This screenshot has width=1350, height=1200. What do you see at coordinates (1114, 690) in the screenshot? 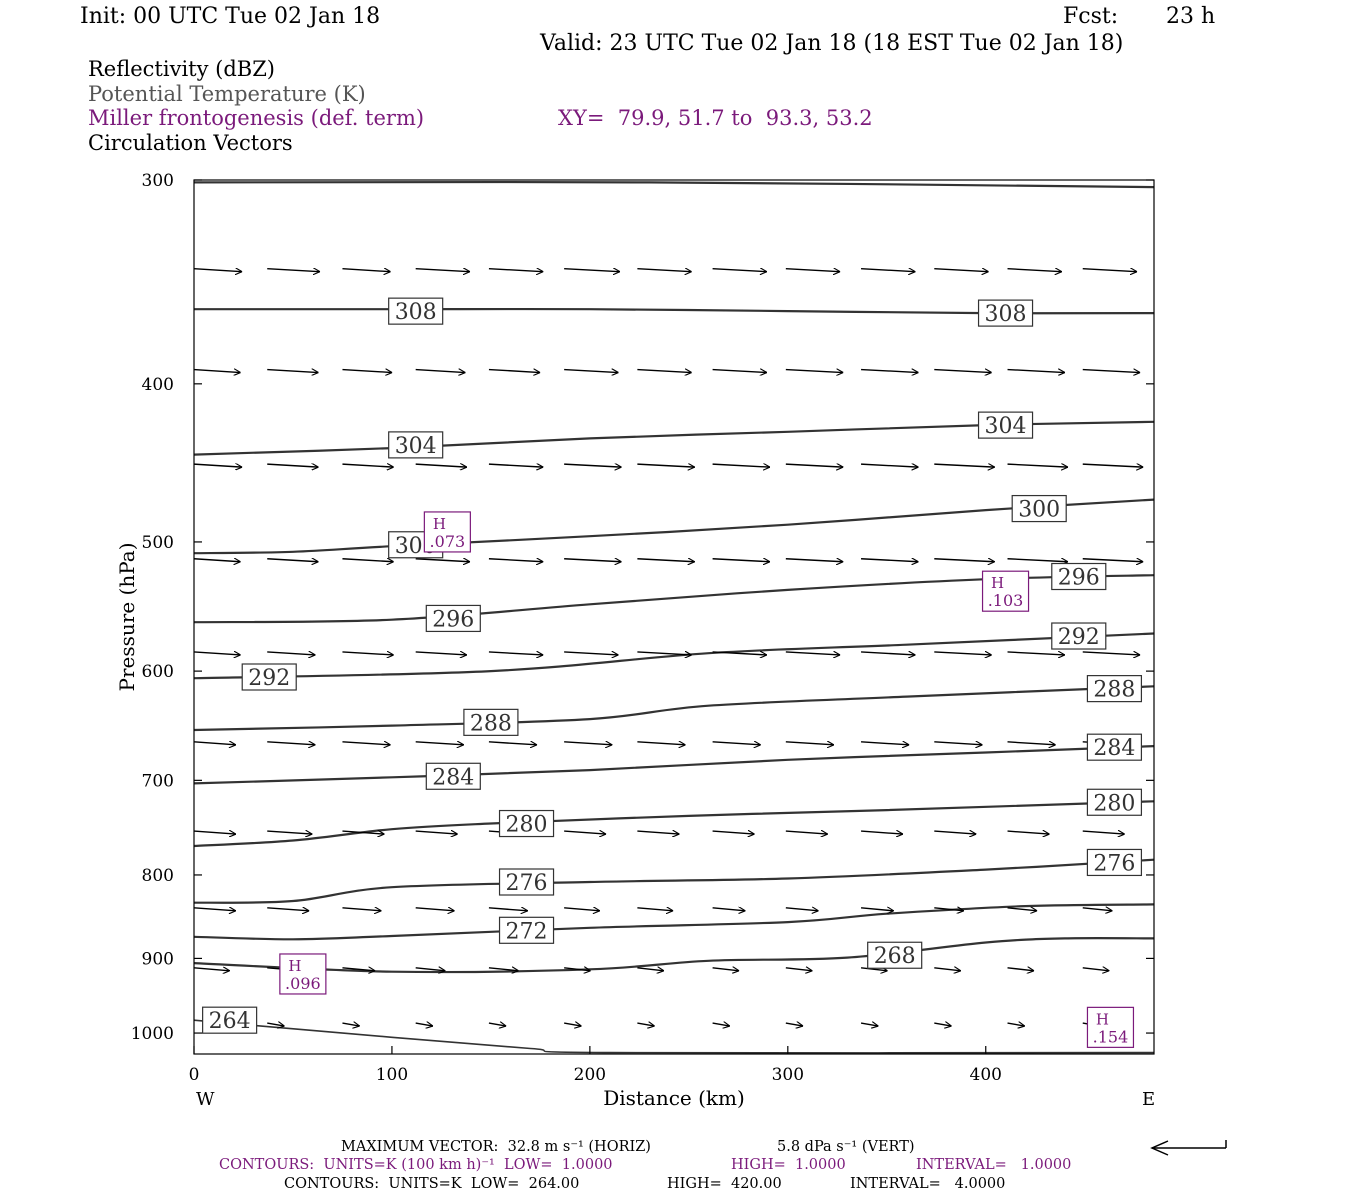
I see `contour-label: 288` at bounding box center [1114, 690].